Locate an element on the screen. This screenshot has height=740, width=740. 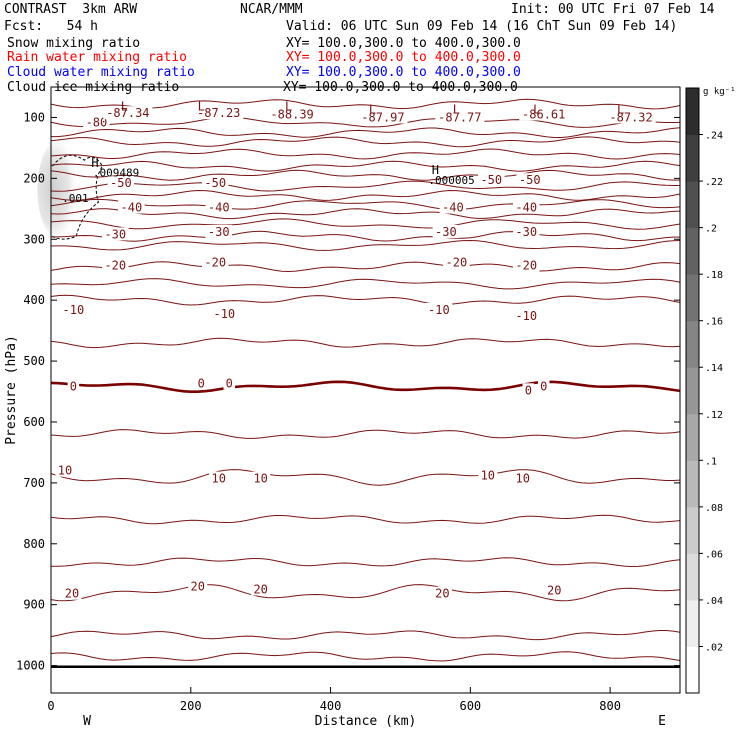
contour-label: -80 is located at coordinates (97, 122).